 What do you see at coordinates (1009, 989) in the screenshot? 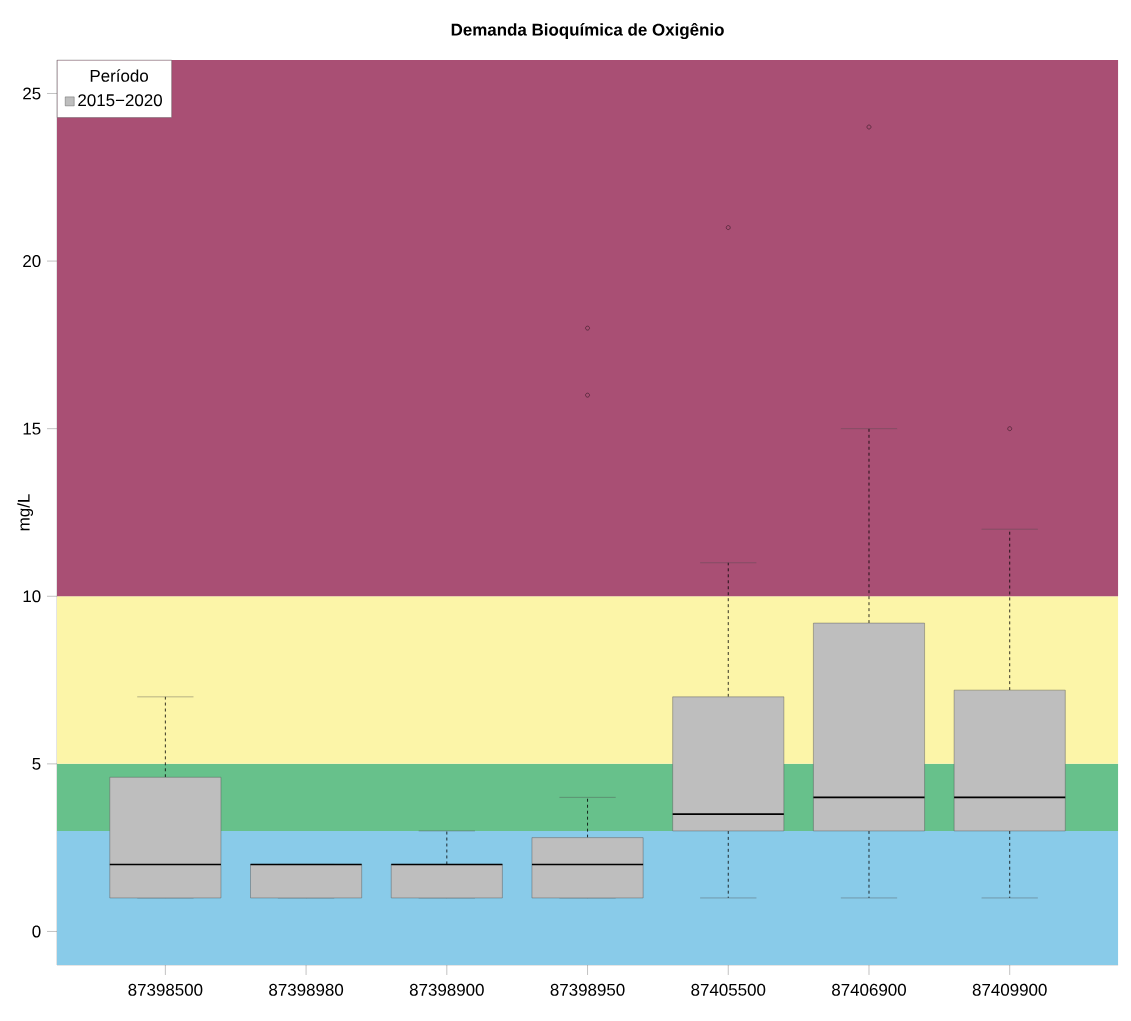
I see `x-tick-label: 87409900` at bounding box center [1009, 989].